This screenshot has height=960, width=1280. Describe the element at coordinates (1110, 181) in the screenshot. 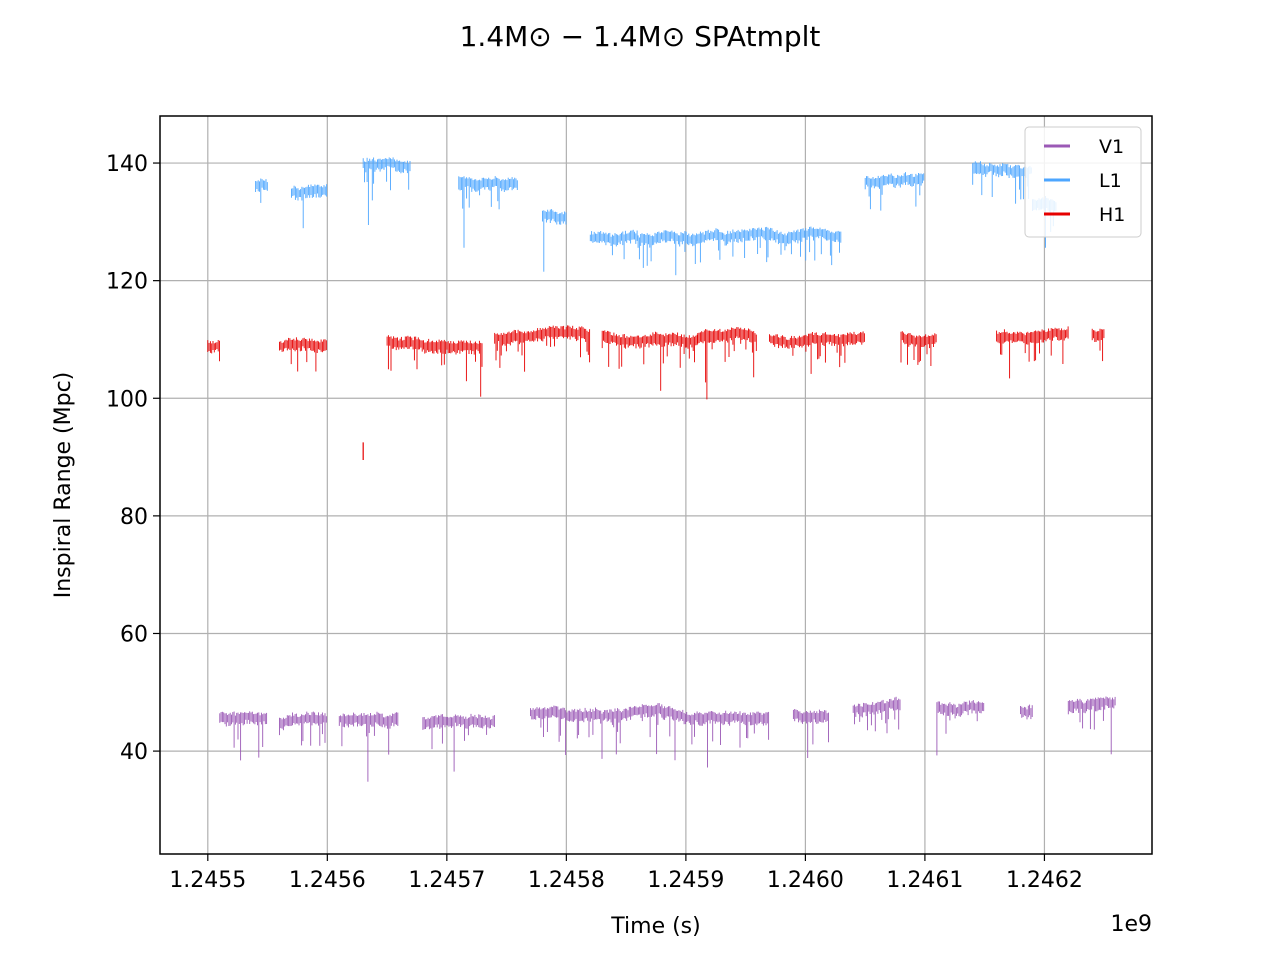

I see `legend-label: L1` at that location.